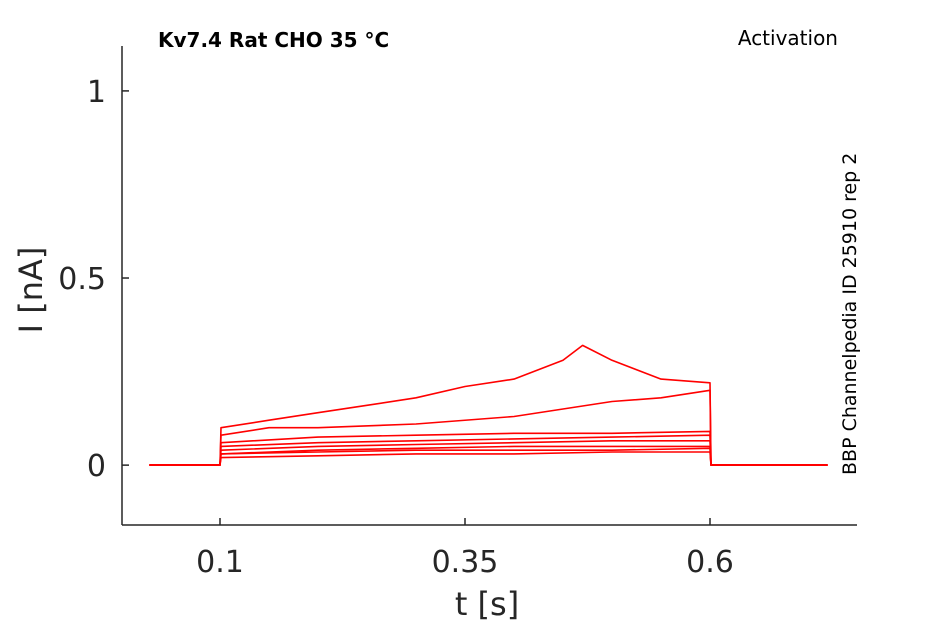 The height and width of the screenshot is (624, 945). What do you see at coordinates (710, 562) in the screenshot?
I see `x-tick-label: 0.6` at bounding box center [710, 562].